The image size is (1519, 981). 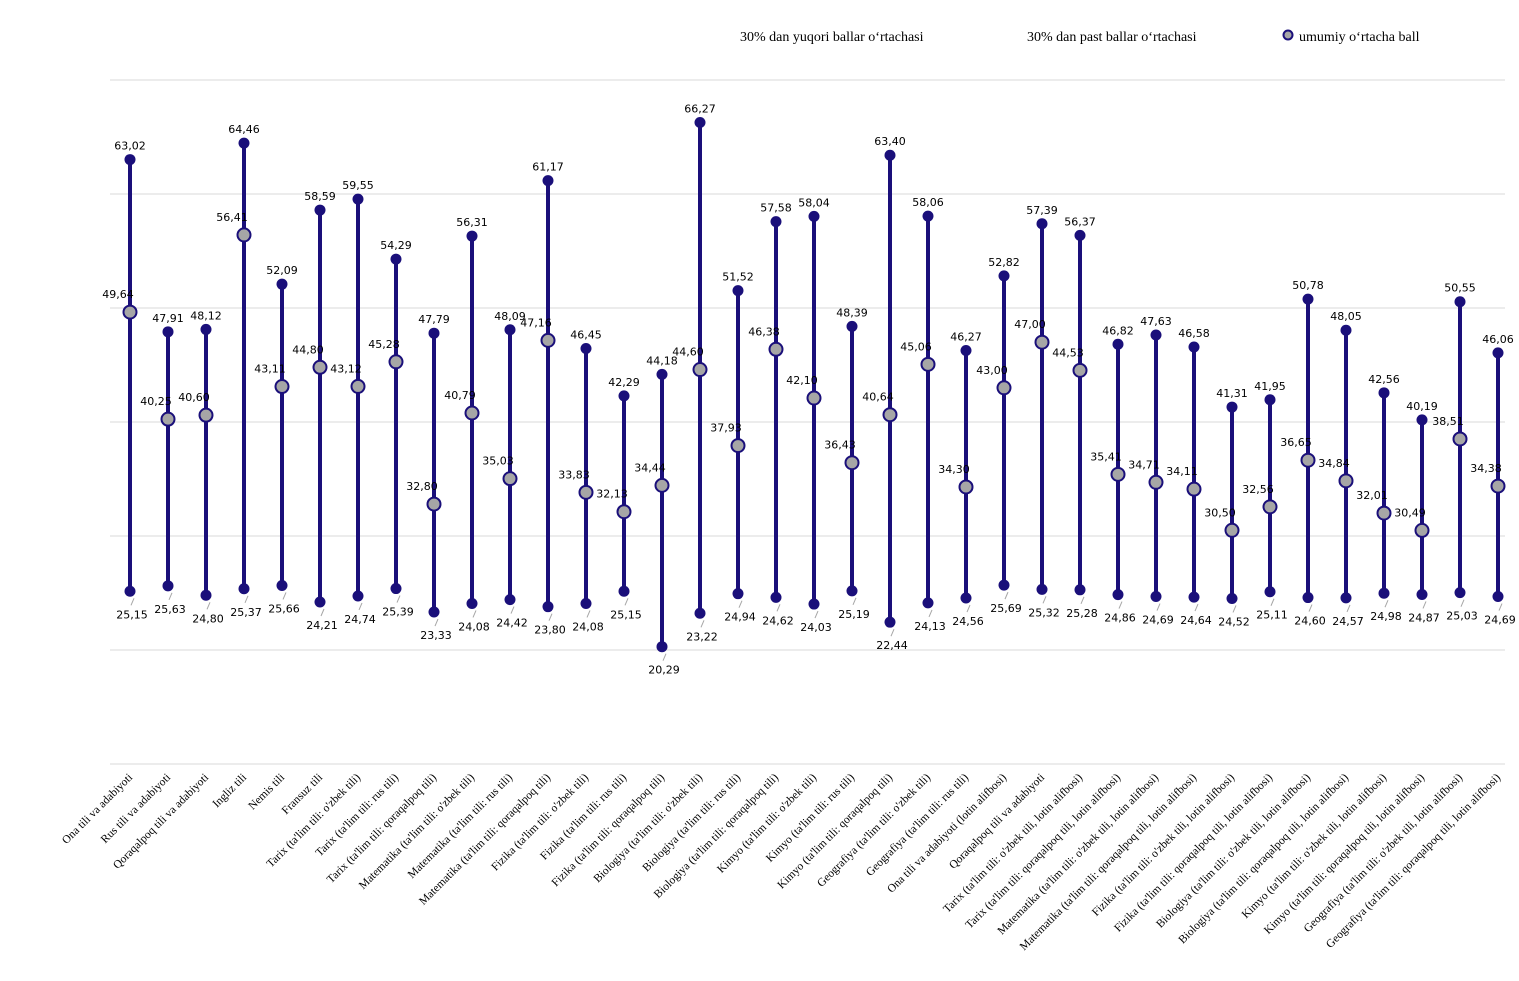 What do you see at coordinates (548, 167) in the screenshot?
I see `high-value-label: 61,17` at bounding box center [548, 167].